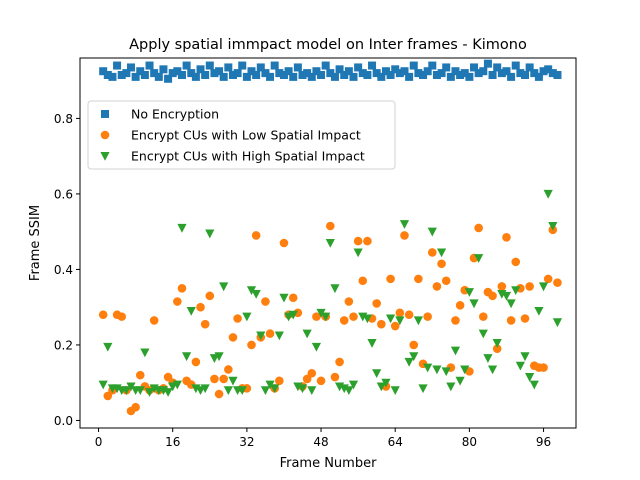 The image size is (640, 480). I want to click on x-tick-label: 96, so click(543, 442).